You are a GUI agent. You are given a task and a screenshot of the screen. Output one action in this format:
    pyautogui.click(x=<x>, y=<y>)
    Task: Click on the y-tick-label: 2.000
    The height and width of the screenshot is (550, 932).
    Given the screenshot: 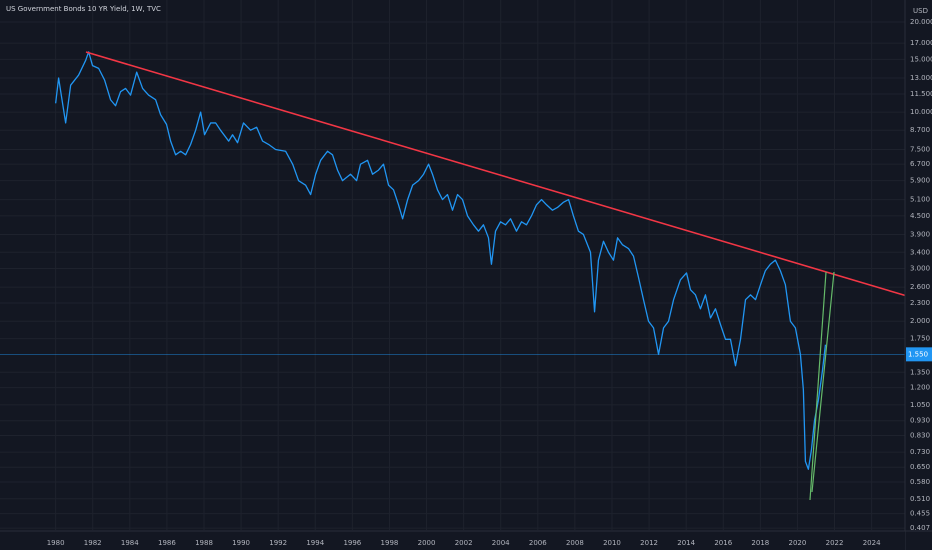 What is the action you would take?
    pyautogui.click(x=920, y=321)
    